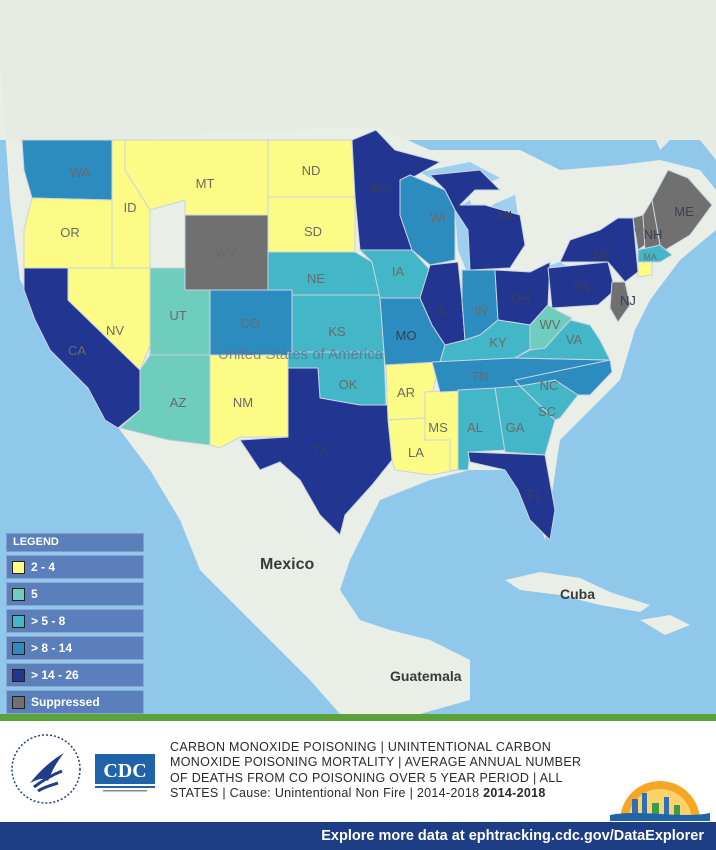 This screenshot has height=850, width=716. Describe the element at coordinates (640, 232) in the screenshot. I see `label-vt: VT` at that location.